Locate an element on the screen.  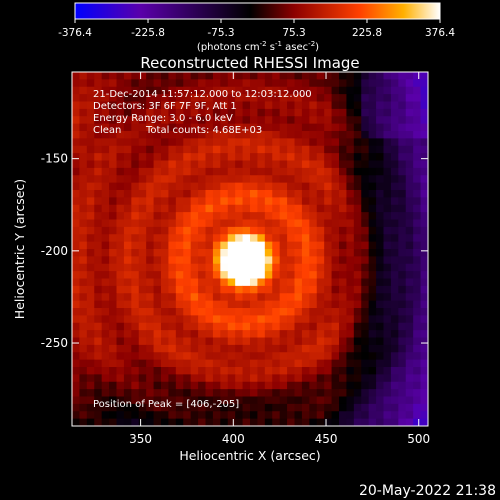
y-axis-label: Heliocentric Y (arcsec) is located at coordinates (19, 249).